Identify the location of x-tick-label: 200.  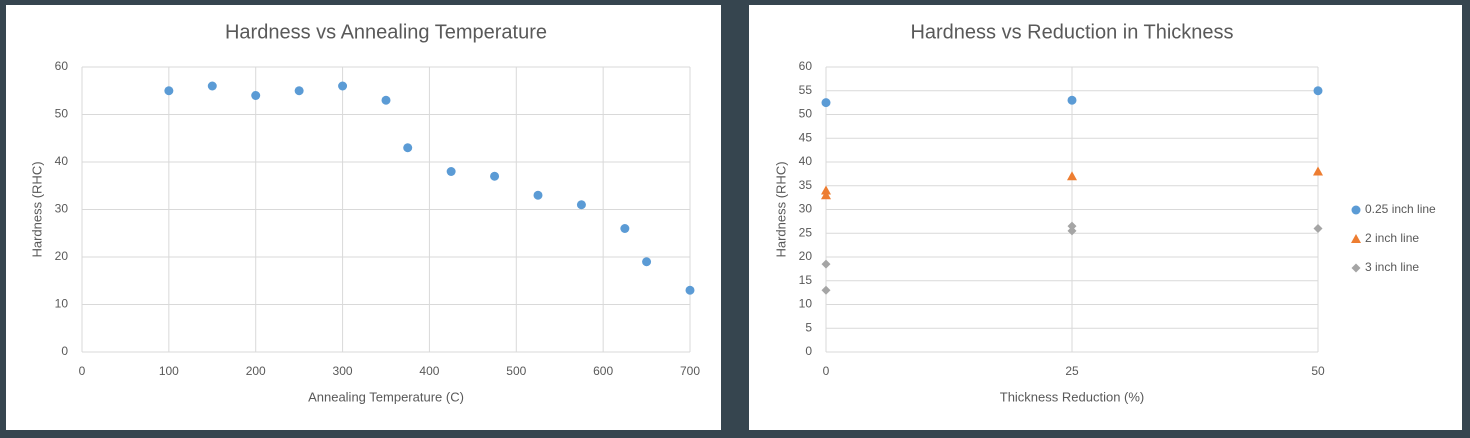
(256, 371).